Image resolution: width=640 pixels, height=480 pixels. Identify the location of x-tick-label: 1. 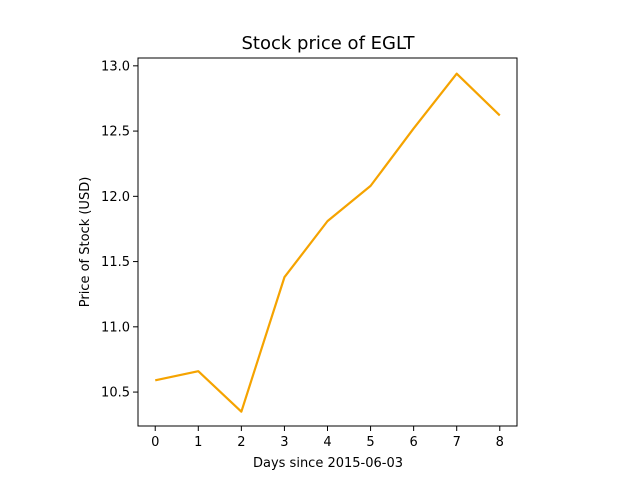
(198, 442).